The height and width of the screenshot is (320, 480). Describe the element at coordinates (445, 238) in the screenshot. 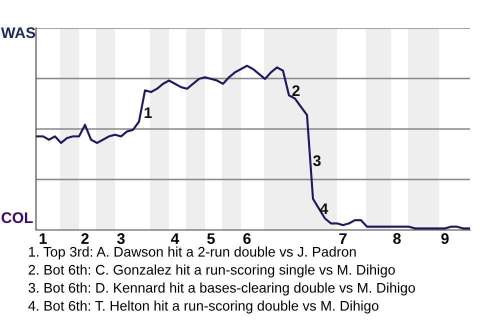

I see `x-tick-label: 9` at that location.